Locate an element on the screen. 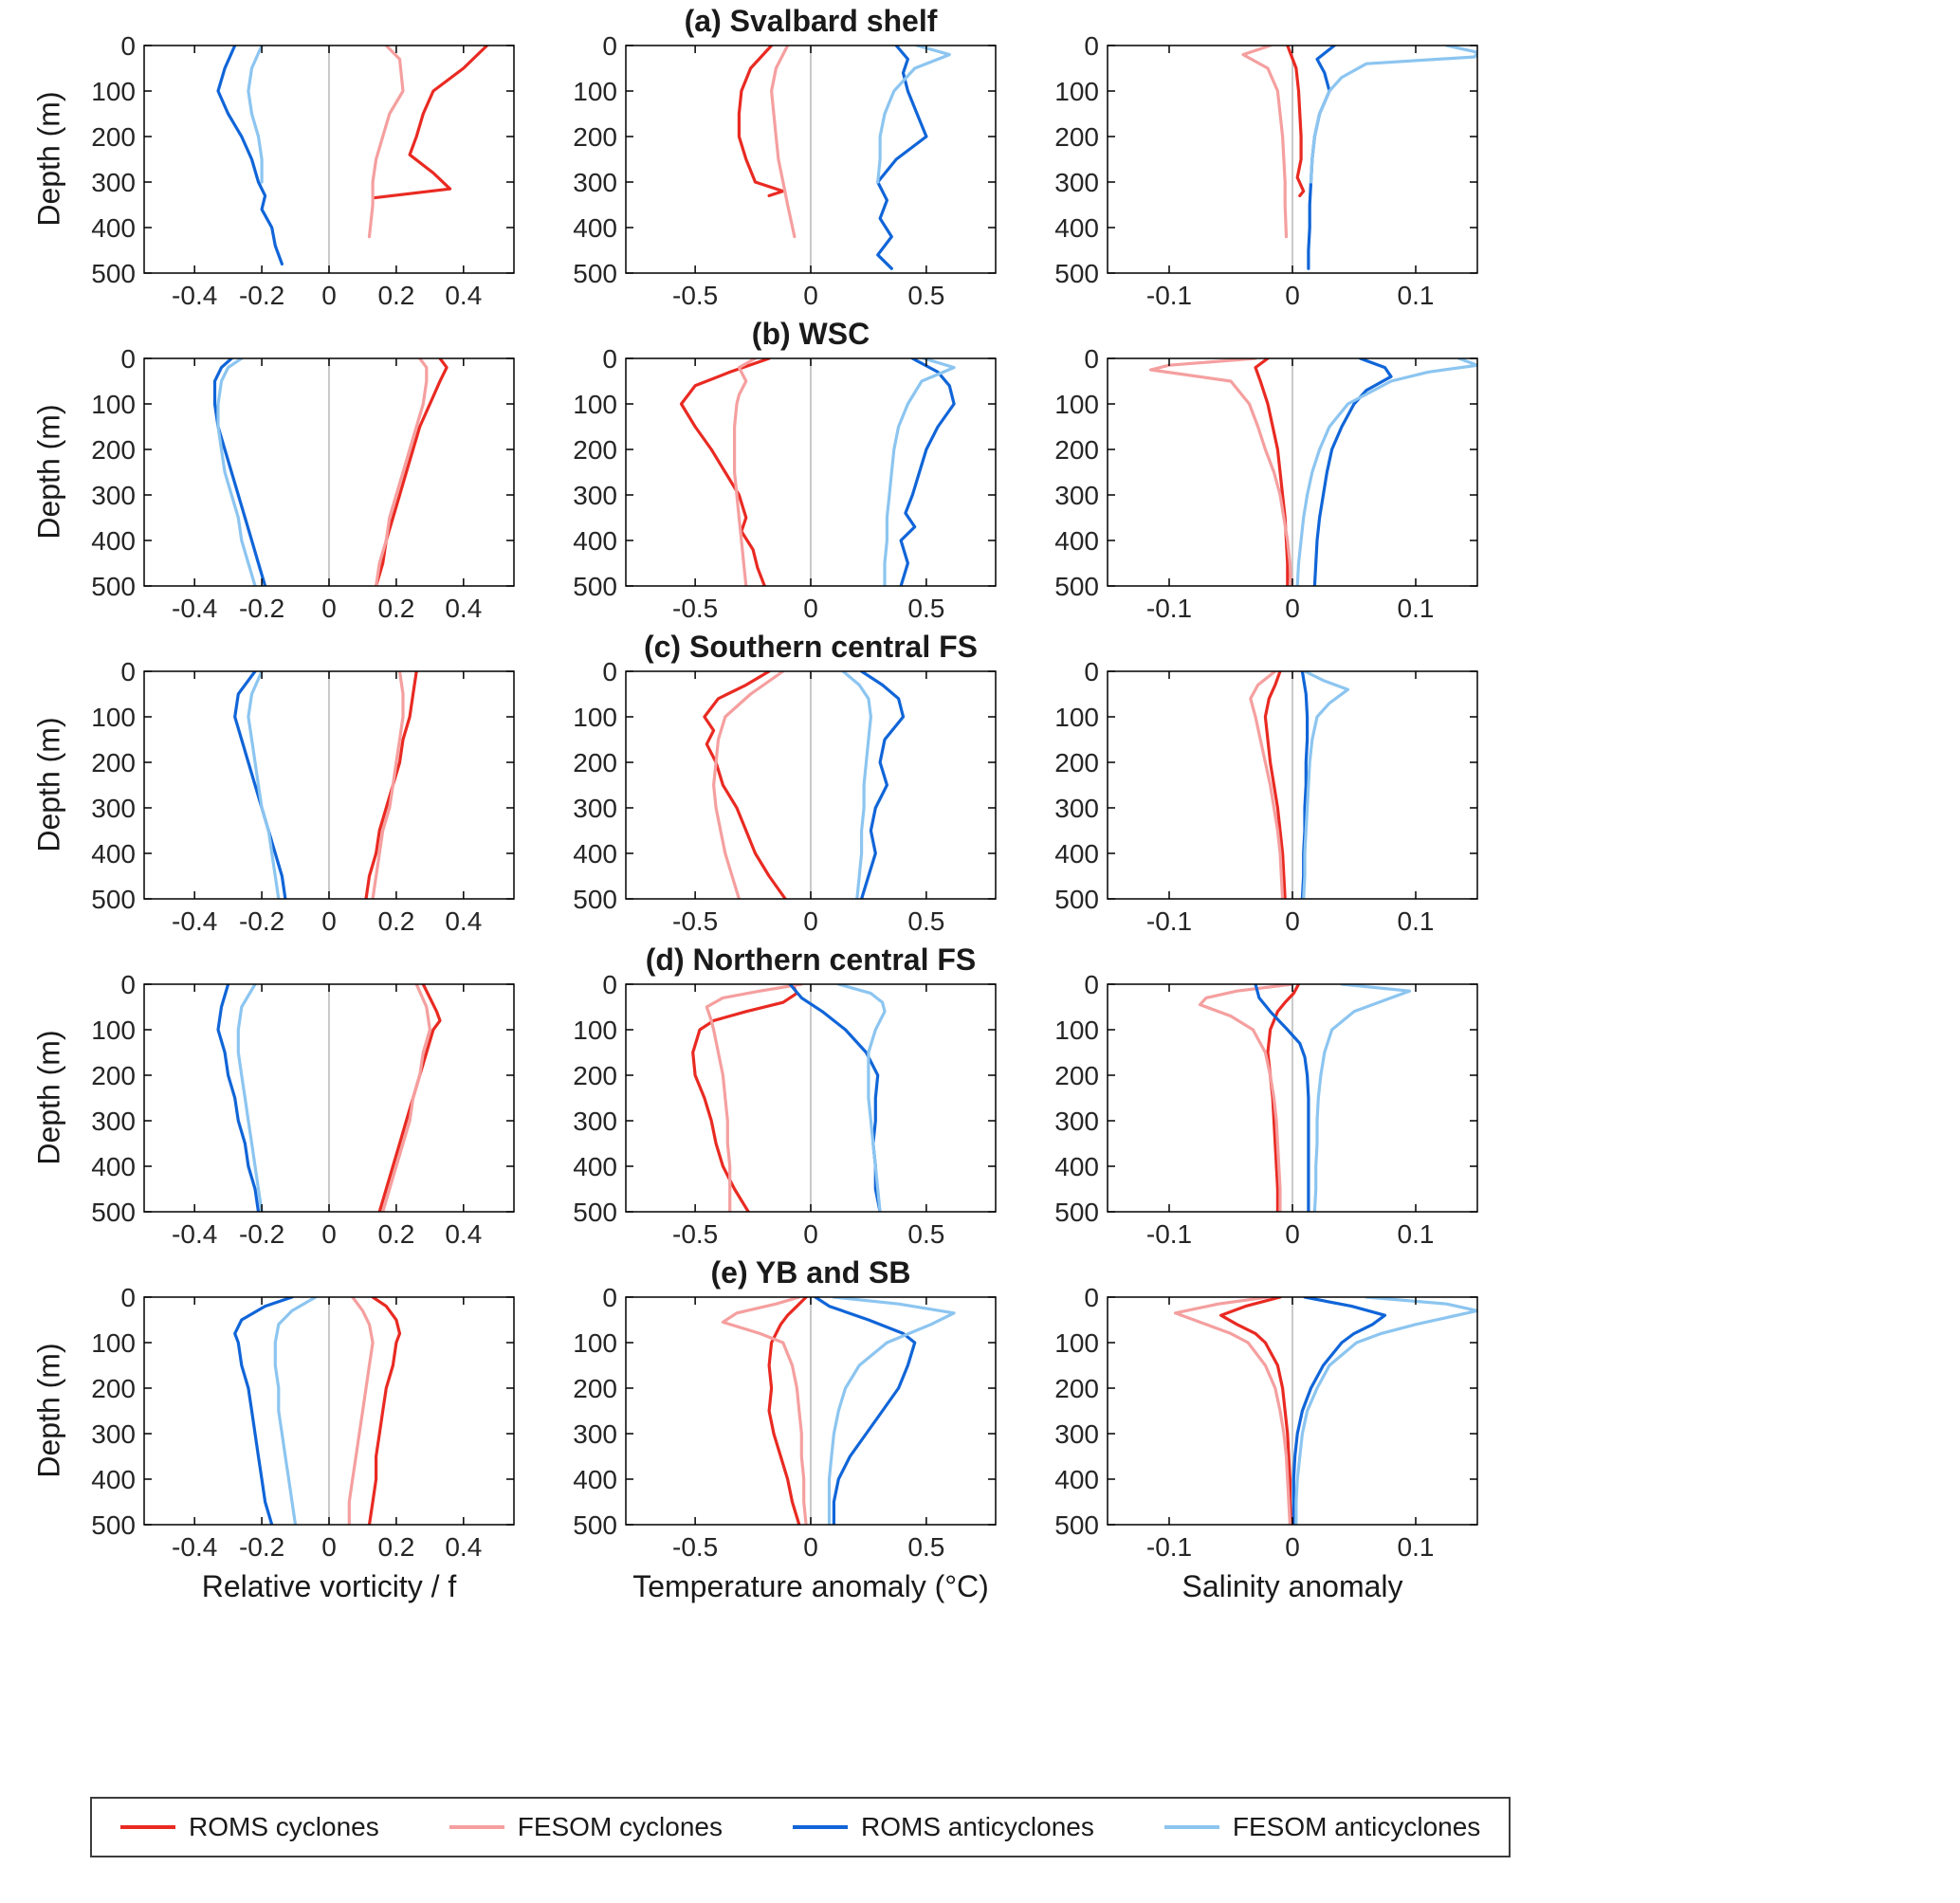  panel-a-salinity: -0.1 0 0.1 0 100 200 300 400 500 is located at coordinates (1266, 170).